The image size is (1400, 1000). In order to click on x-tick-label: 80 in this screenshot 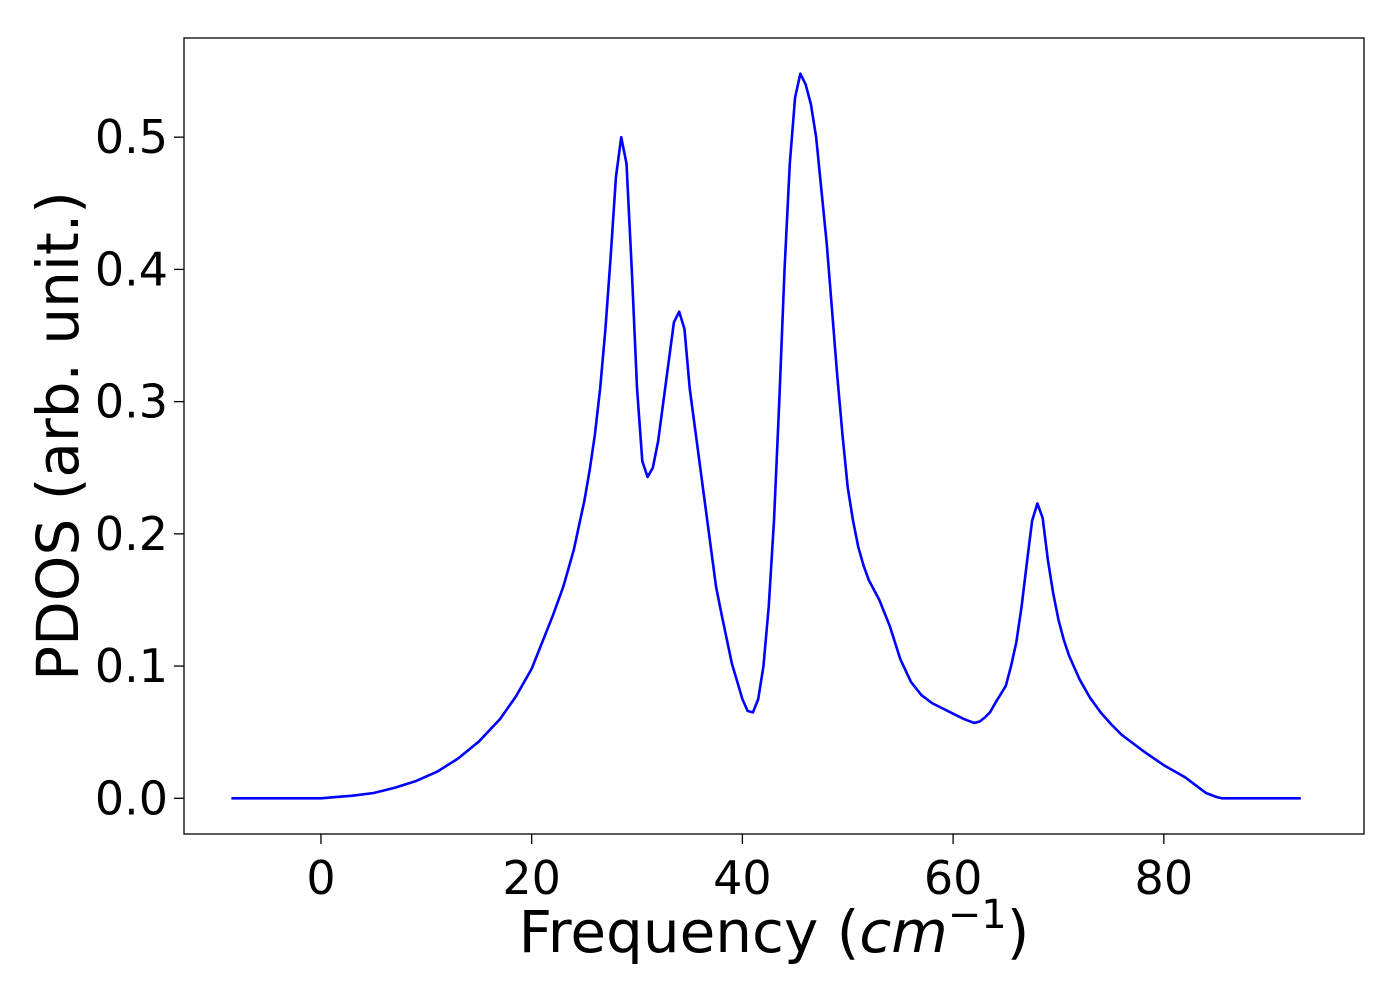, I will do `click(1164, 878)`.